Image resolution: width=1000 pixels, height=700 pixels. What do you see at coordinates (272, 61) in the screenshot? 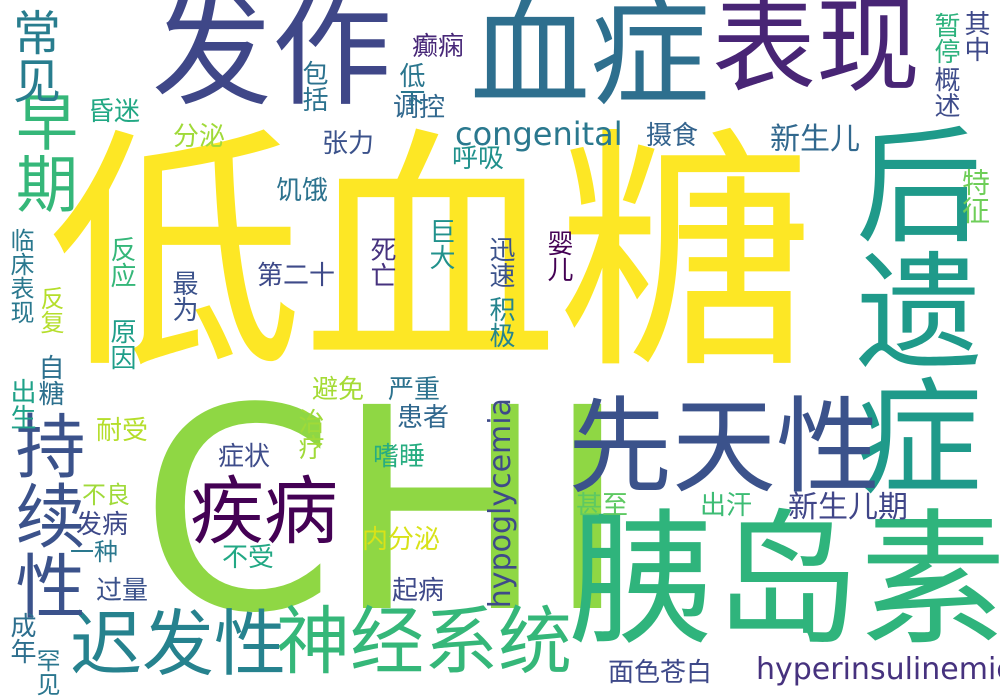
I see `word-fazuo: 发作` at bounding box center [272, 61].